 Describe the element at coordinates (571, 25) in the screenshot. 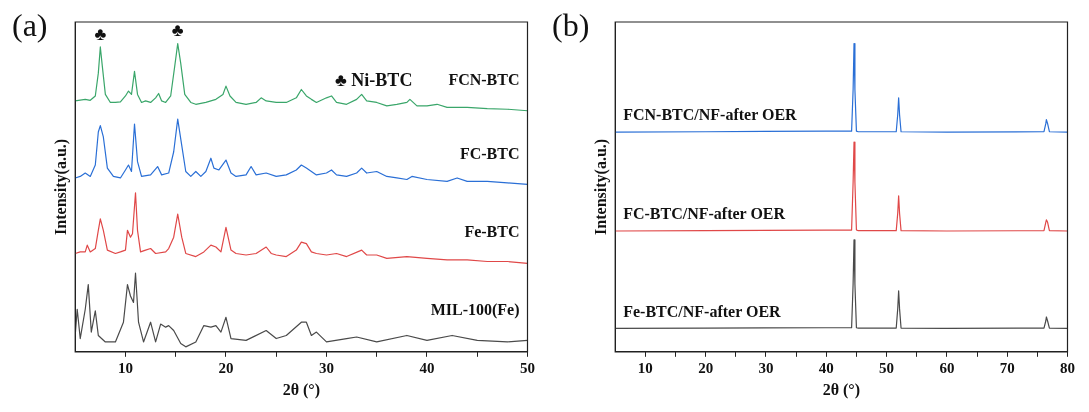

I see `chart-title: (b)` at that location.